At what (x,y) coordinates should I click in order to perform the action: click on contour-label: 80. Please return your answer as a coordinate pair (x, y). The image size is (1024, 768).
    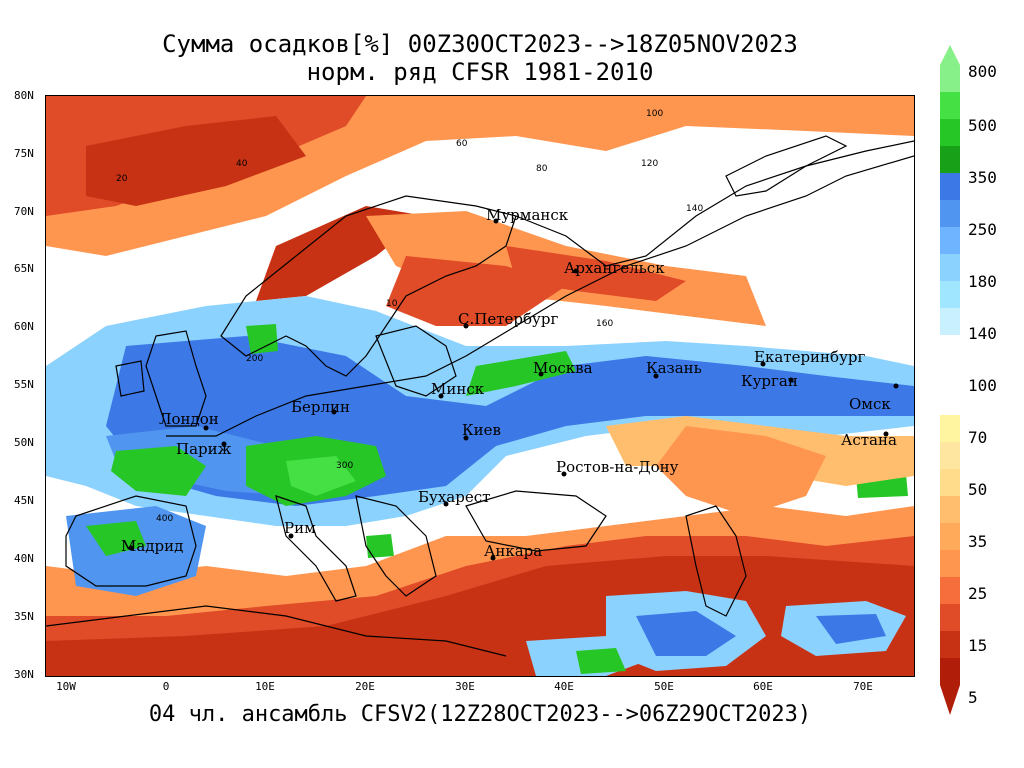
    Looking at the image, I should click on (542, 169).